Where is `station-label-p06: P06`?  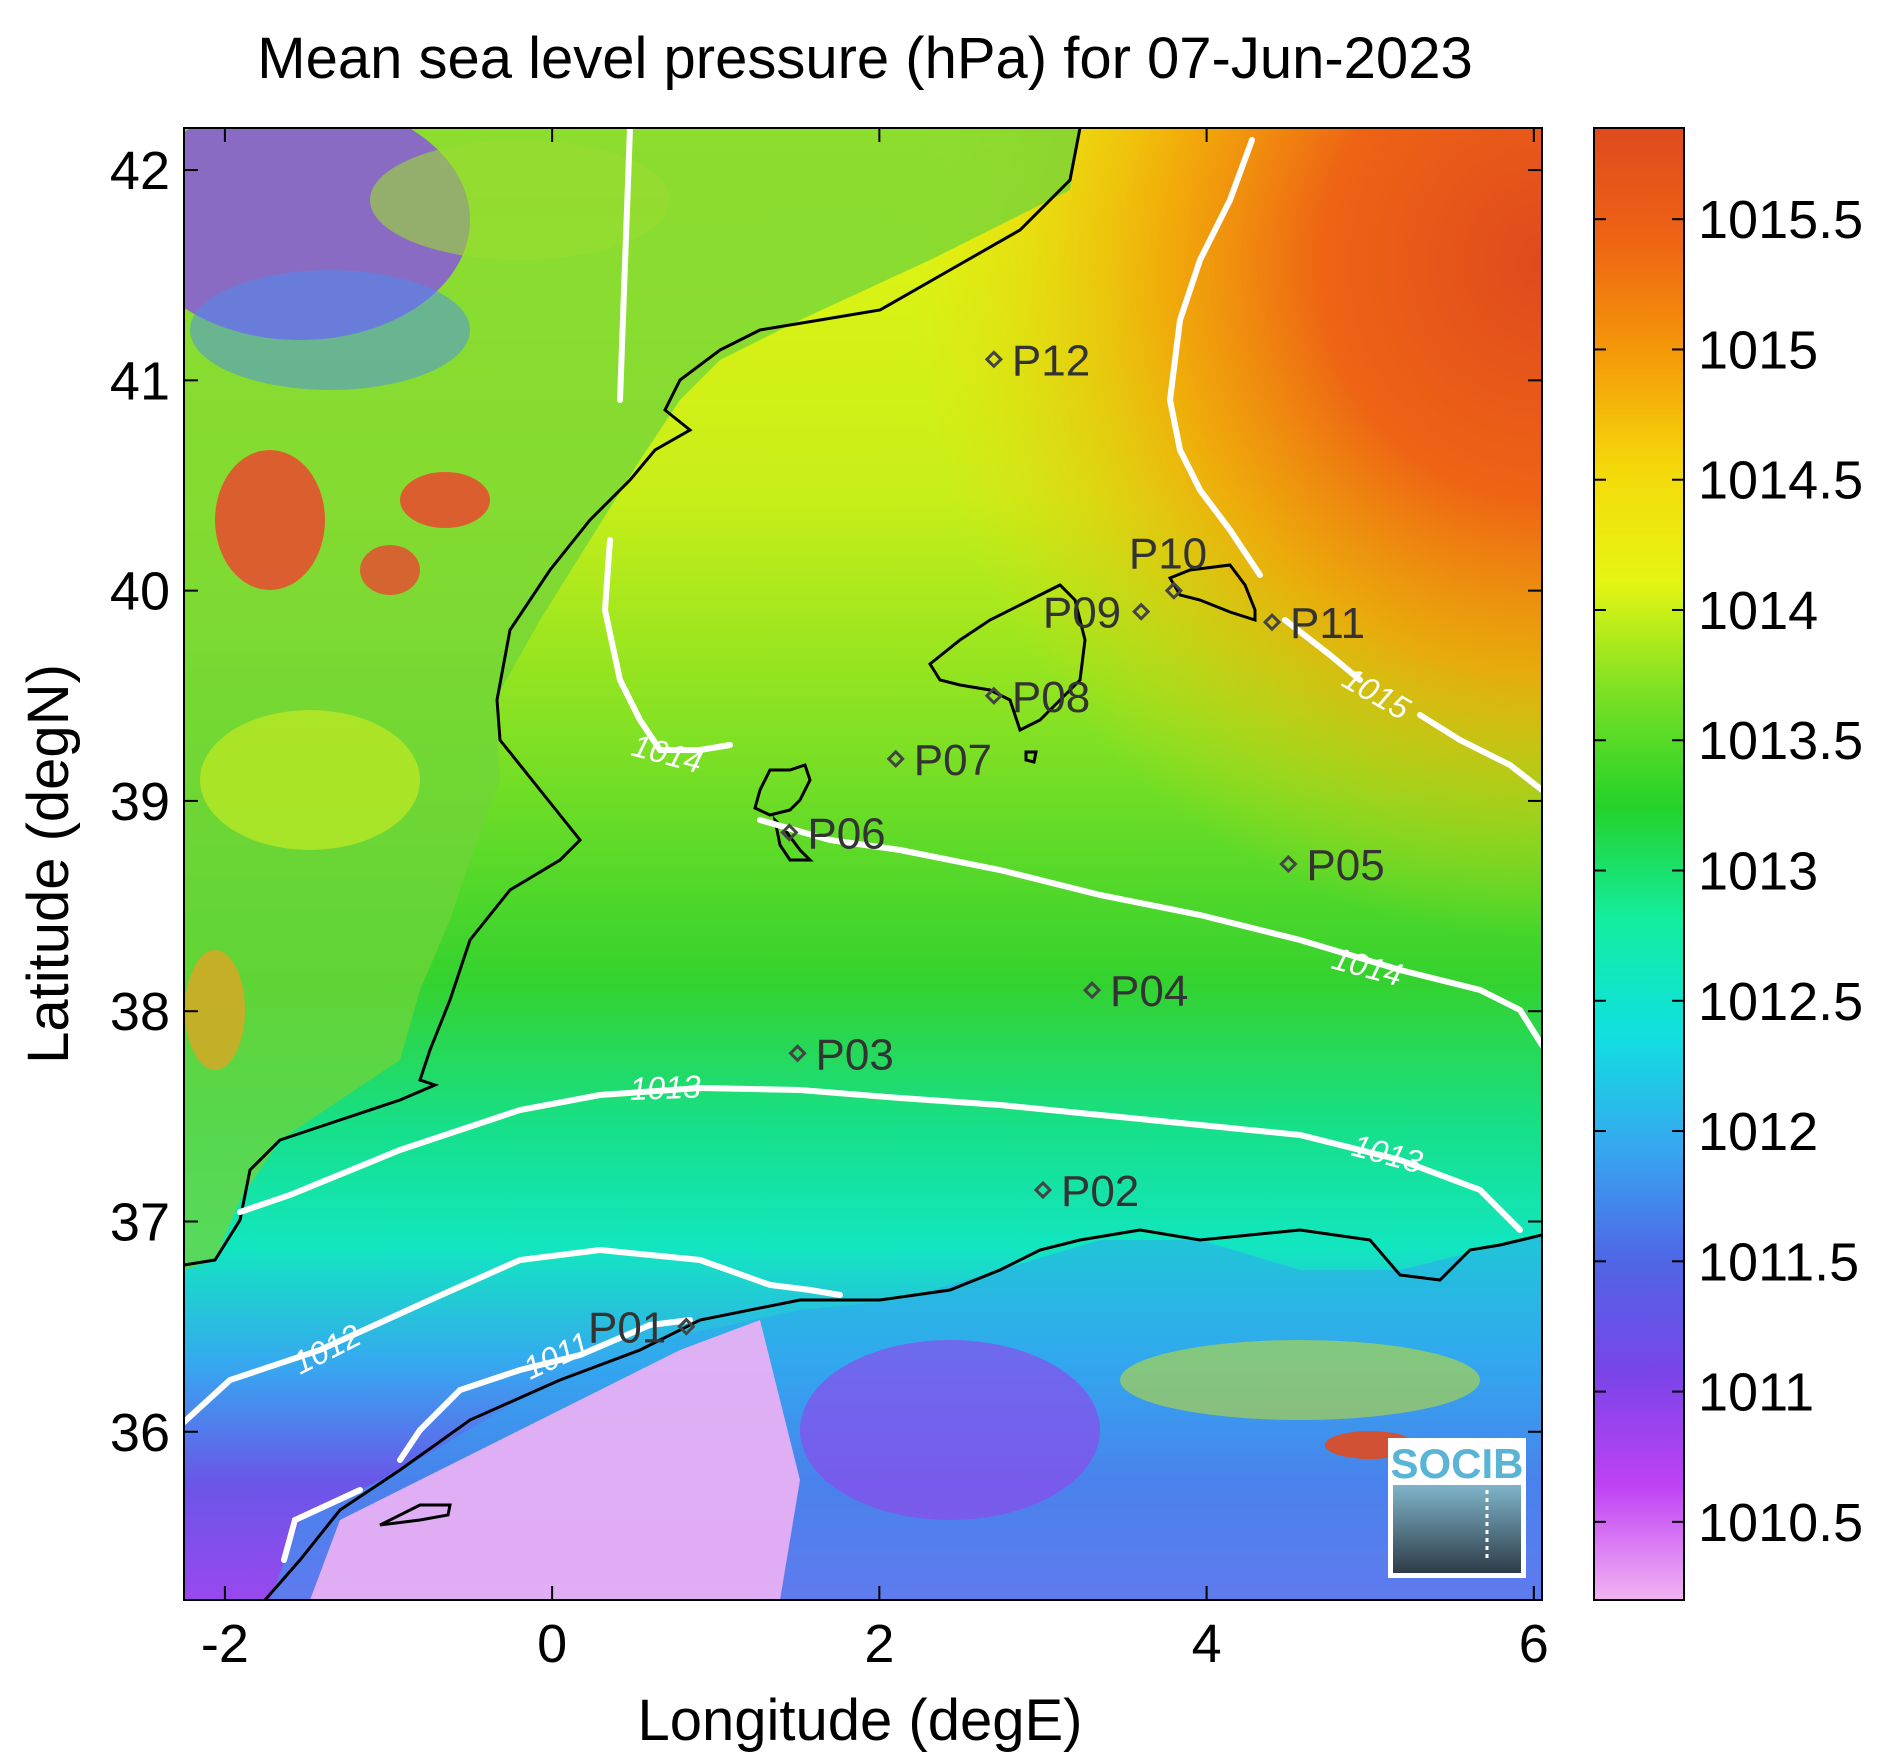
station-label-p06: P06 is located at coordinates (846, 833).